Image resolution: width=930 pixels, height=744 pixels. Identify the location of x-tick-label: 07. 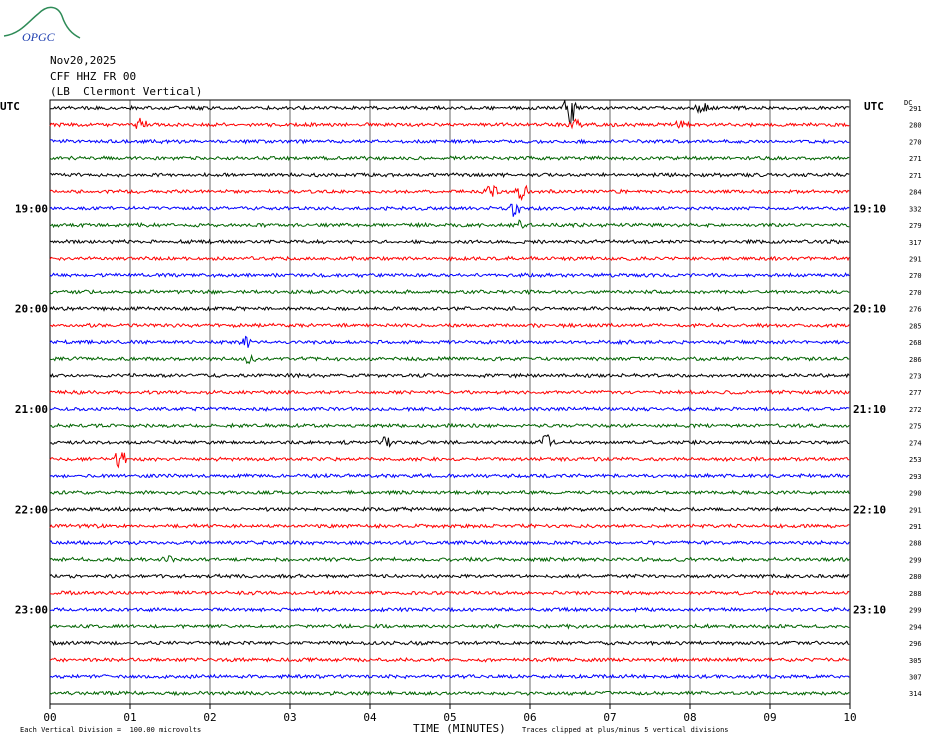
(609, 717).